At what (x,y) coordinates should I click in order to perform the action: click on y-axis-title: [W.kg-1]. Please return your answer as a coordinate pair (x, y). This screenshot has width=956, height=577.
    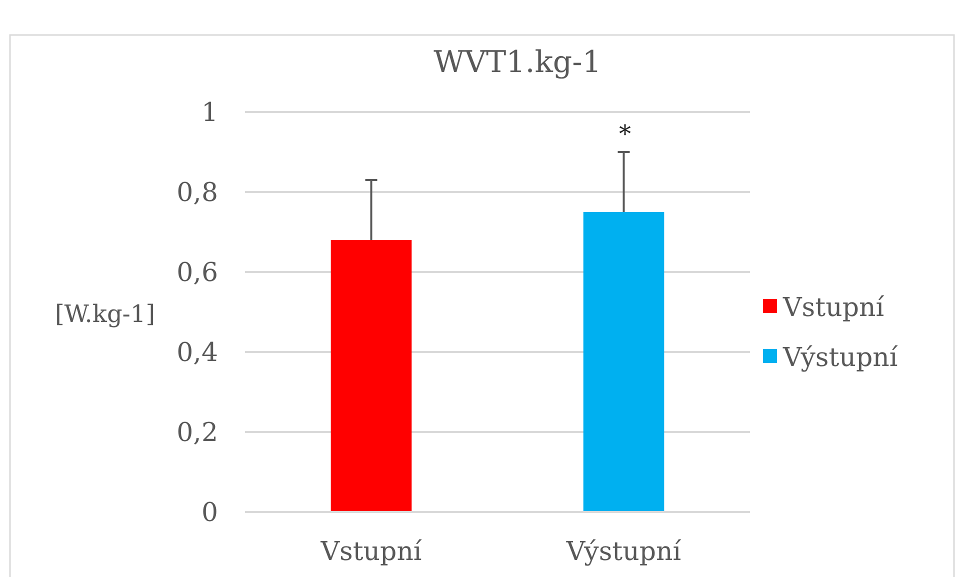
    Looking at the image, I should click on (105, 314).